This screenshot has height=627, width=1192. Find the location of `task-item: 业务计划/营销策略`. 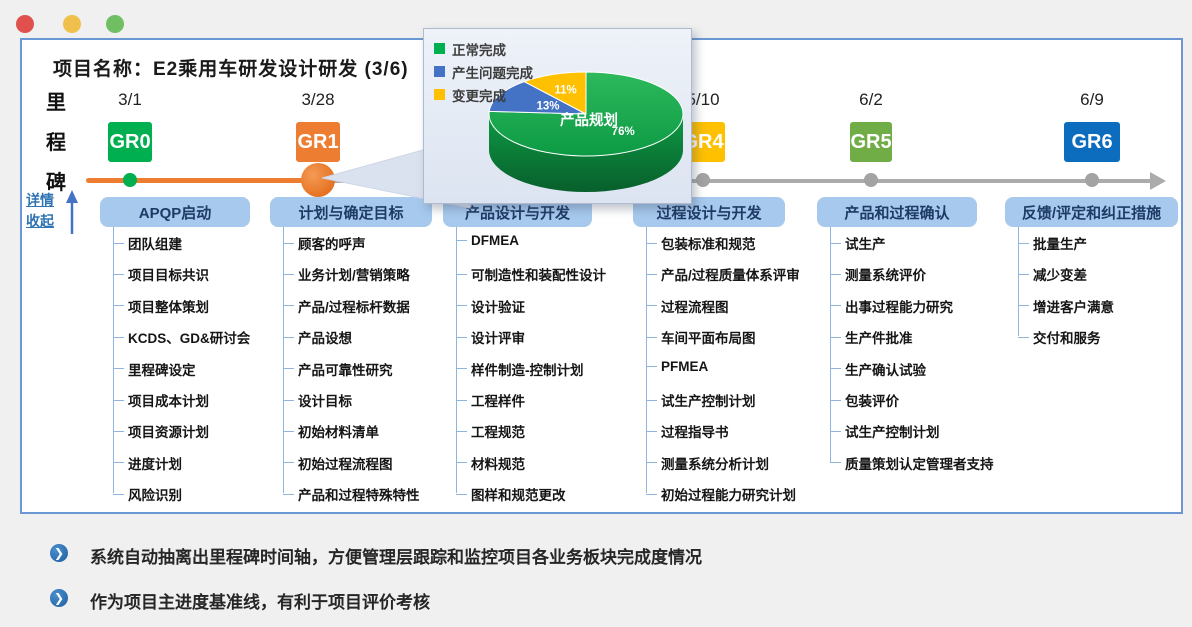

task-item: 业务计划/营销策略 is located at coordinates (346, 274).